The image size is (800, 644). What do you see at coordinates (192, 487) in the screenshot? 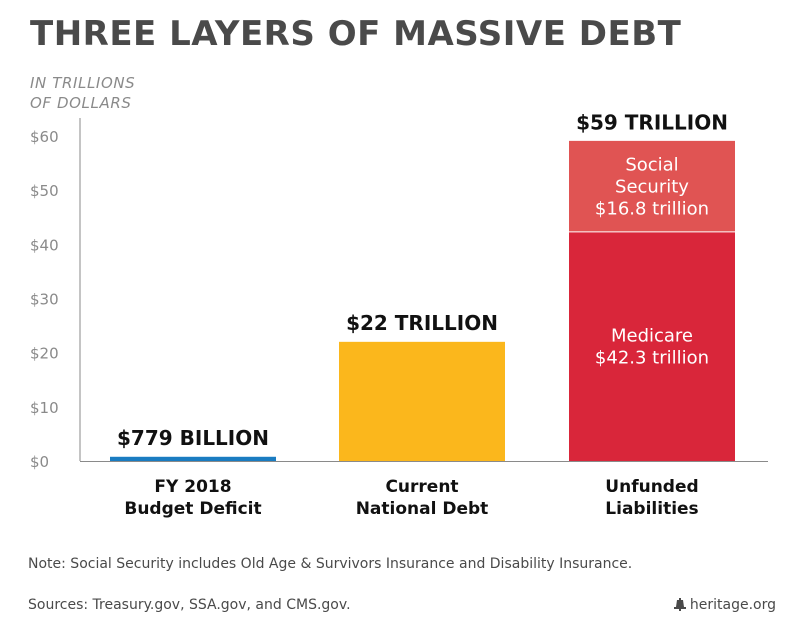
I see `category-label: FY 2018` at bounding box center [192, 487].